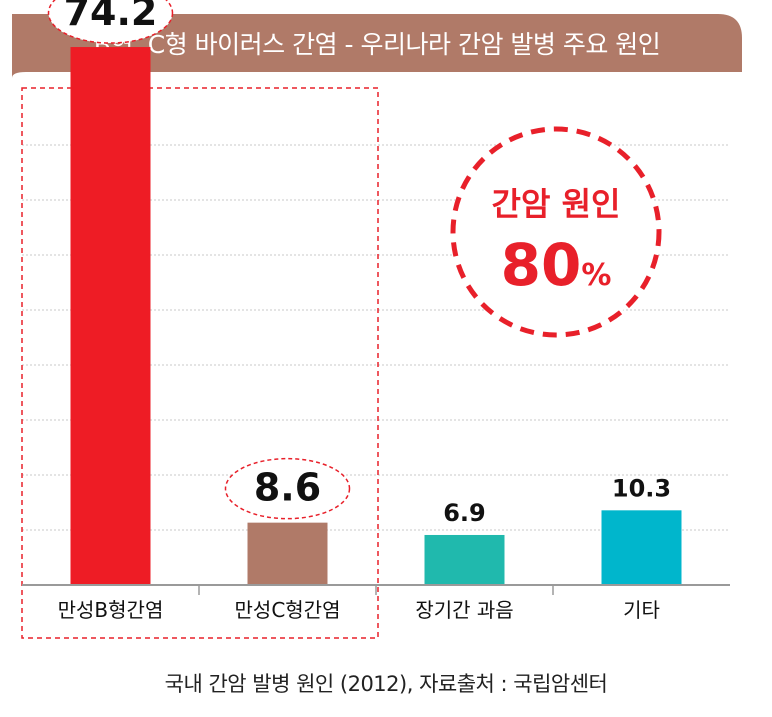 The width and height of the screenshot is (772, 717). Describe the element at coordinates (596, 275) in the screenshot. I see `callout-unit: %` at that location.